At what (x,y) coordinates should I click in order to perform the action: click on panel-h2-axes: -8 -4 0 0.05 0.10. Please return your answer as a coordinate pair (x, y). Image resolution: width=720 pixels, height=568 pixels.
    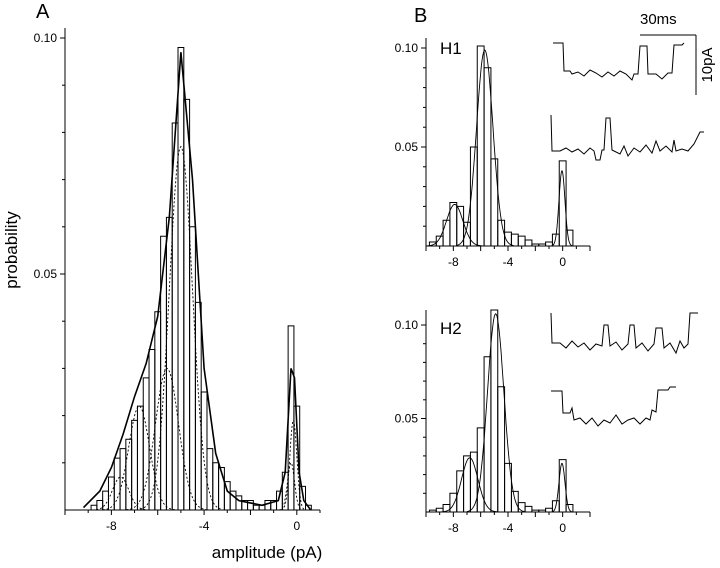
    Looking at the image, I should click on (493, 422).